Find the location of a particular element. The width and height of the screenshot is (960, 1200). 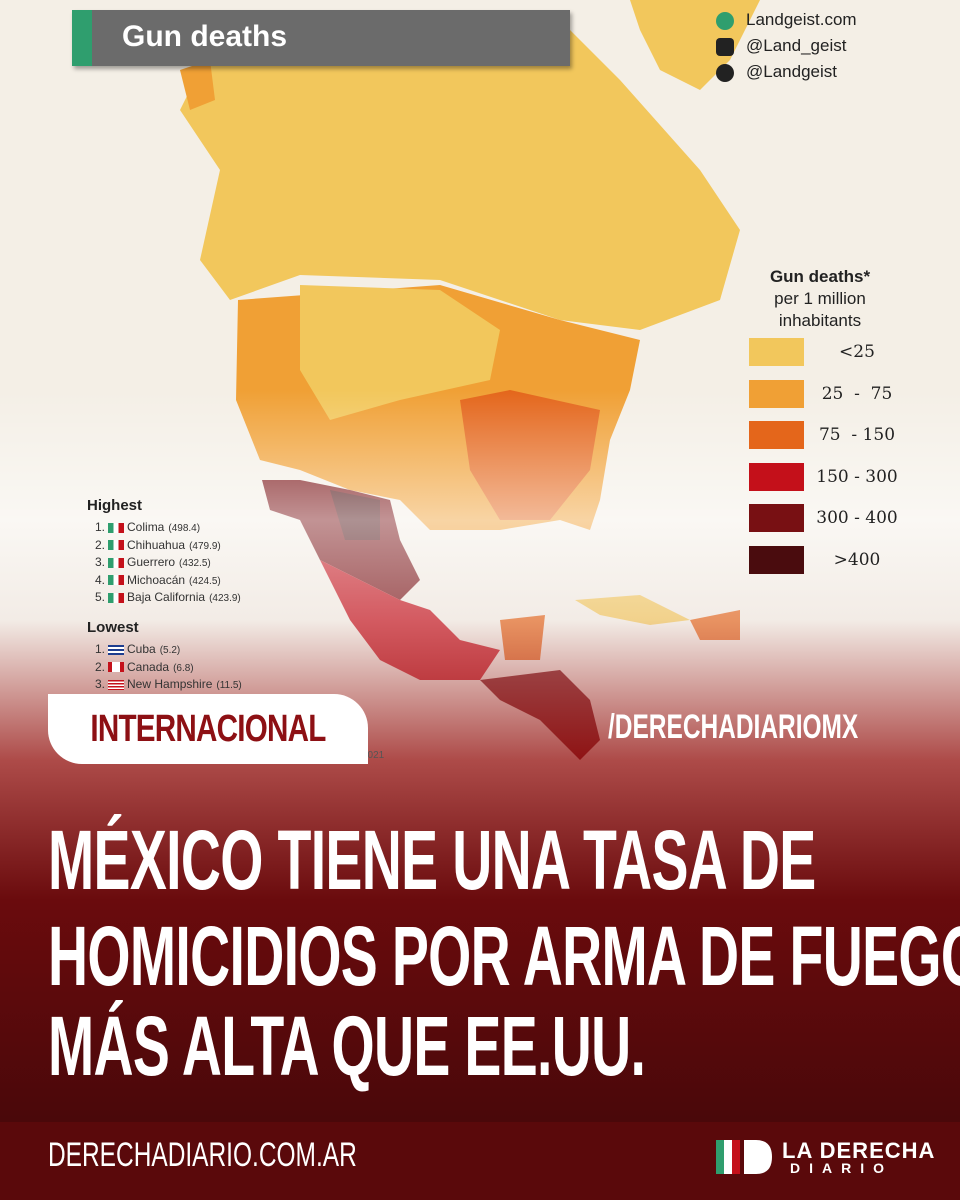

rank-value: (423.9) is located at coordinates (225, 598).